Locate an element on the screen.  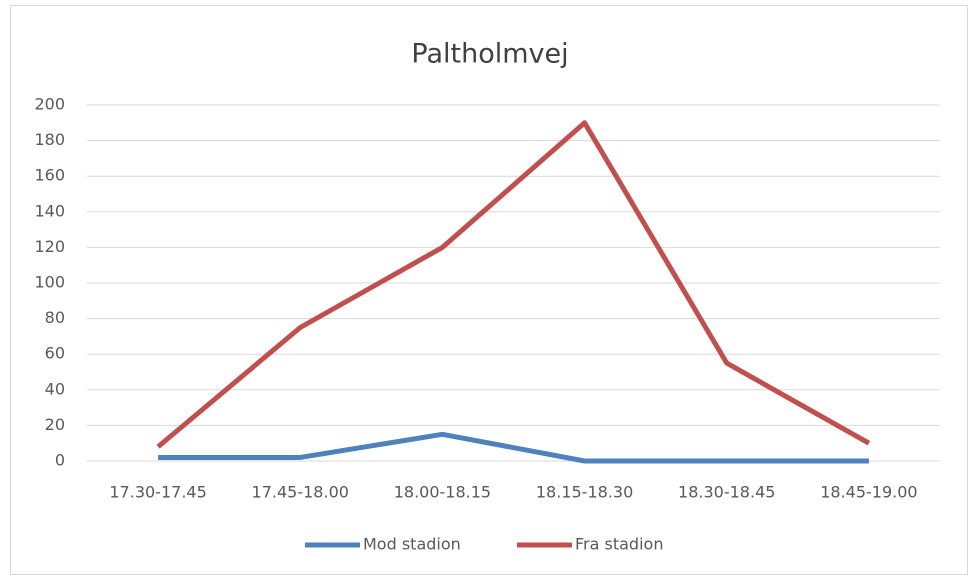
y-tick-label: 200 is located at coordinates (49, 104).